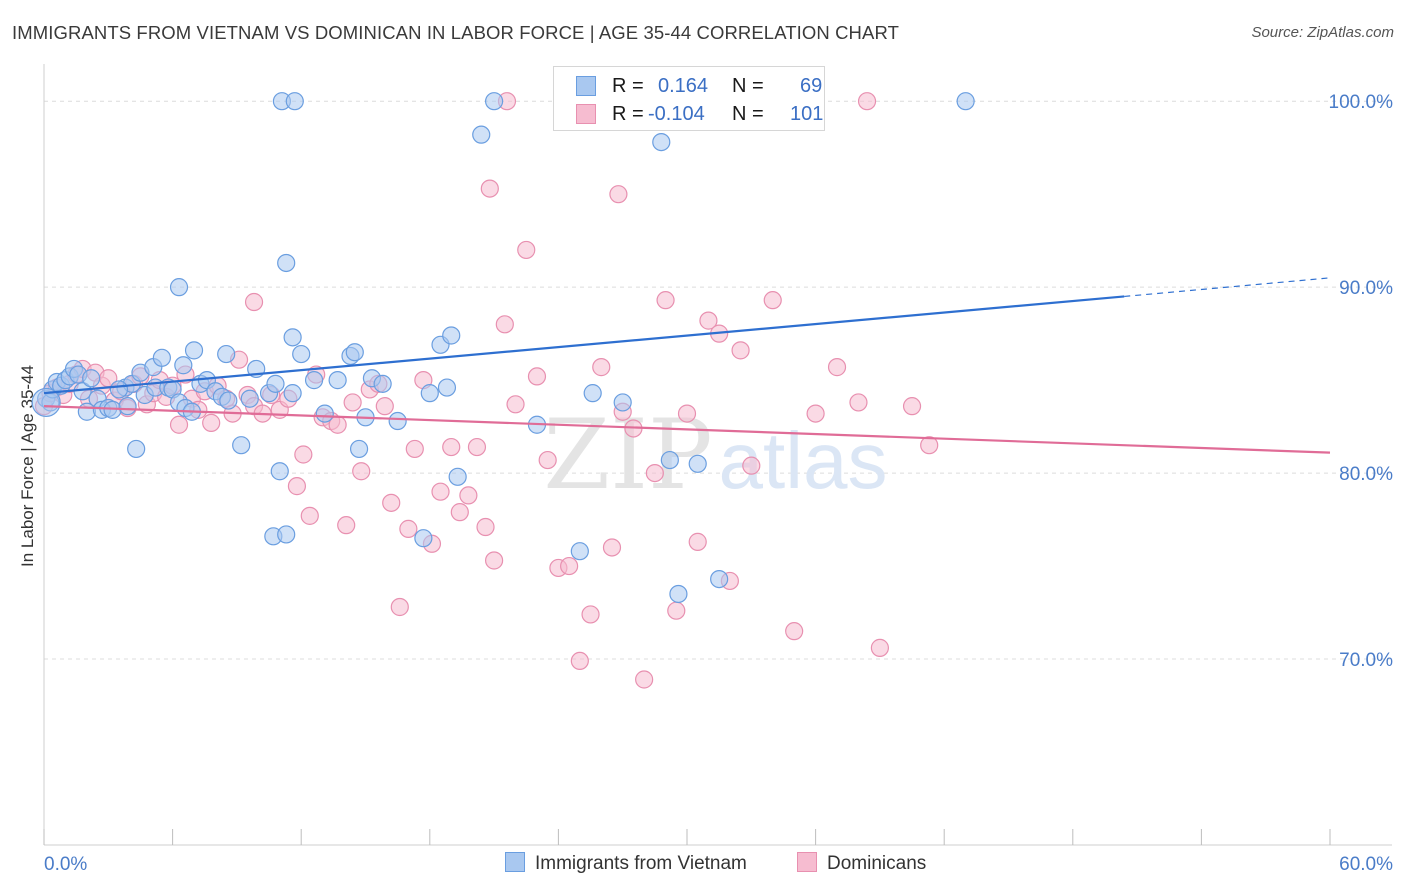  I want to click on legend-label-vietnam: Immigrants from Vietnam, so click(641, 863).